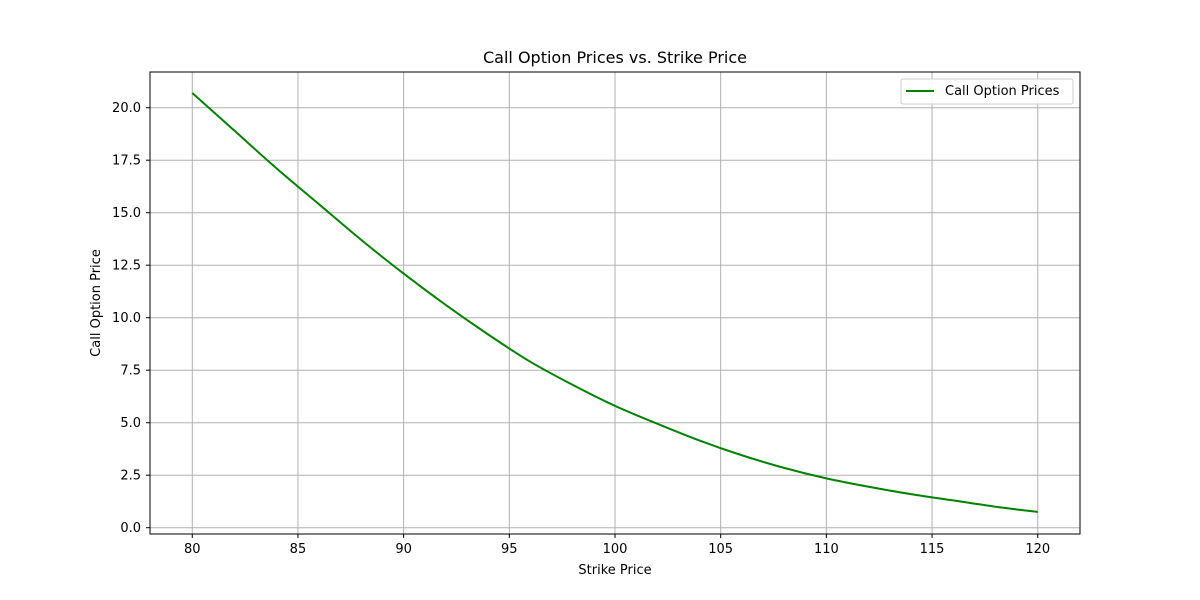 This screenshot has height=600, width=1200. What do you see at coordinates (614, 570) in the screenshot?
I see `x-axis-label: Strike Price` at bounding box center [614, 570].